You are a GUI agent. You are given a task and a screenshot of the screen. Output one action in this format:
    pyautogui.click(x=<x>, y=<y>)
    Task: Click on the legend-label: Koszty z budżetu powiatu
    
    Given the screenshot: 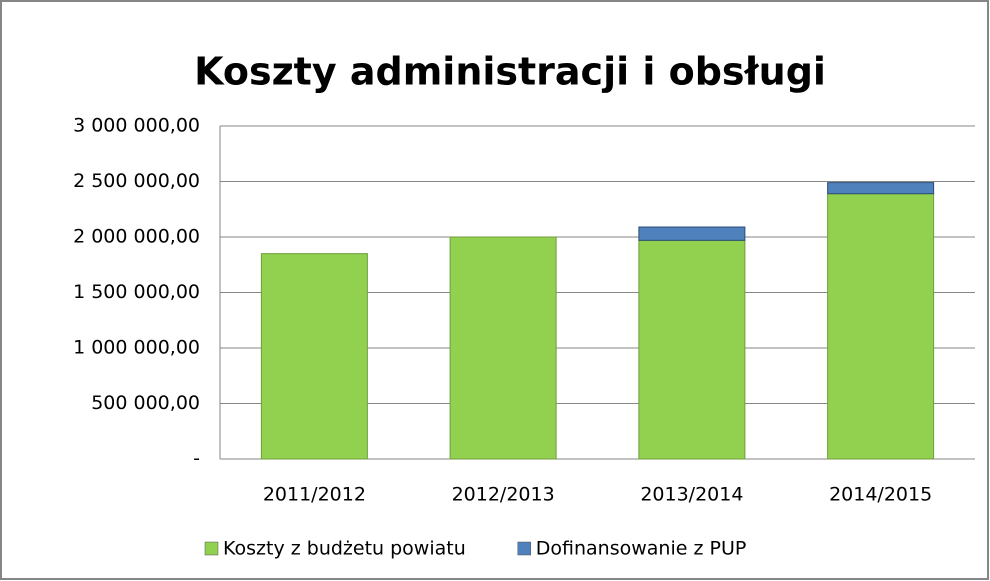 What is the action you would take?
    pyautogui.click(x=344, y=549)
    